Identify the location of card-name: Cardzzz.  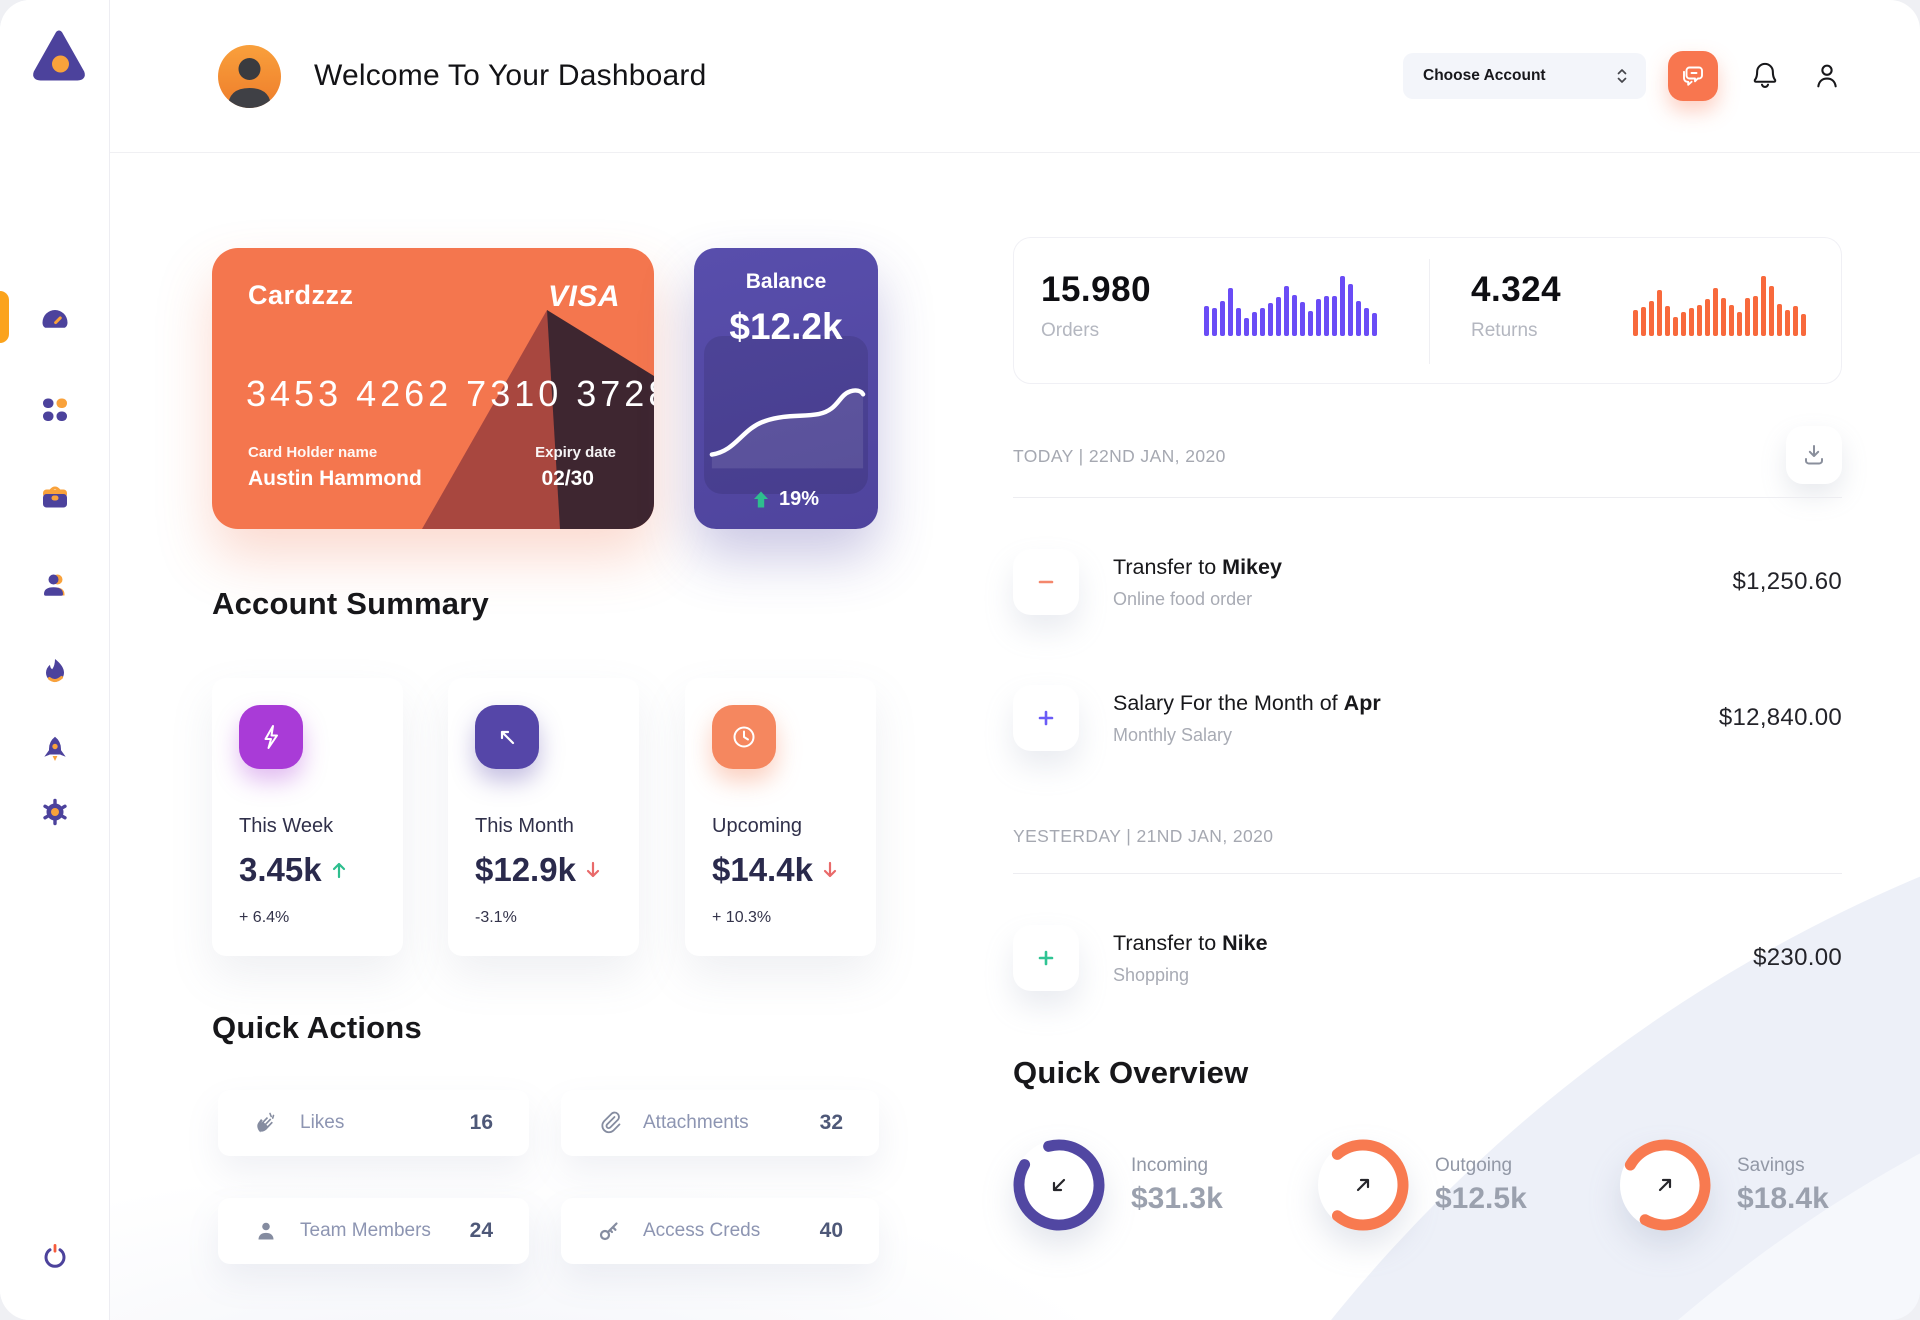
(301, 295).